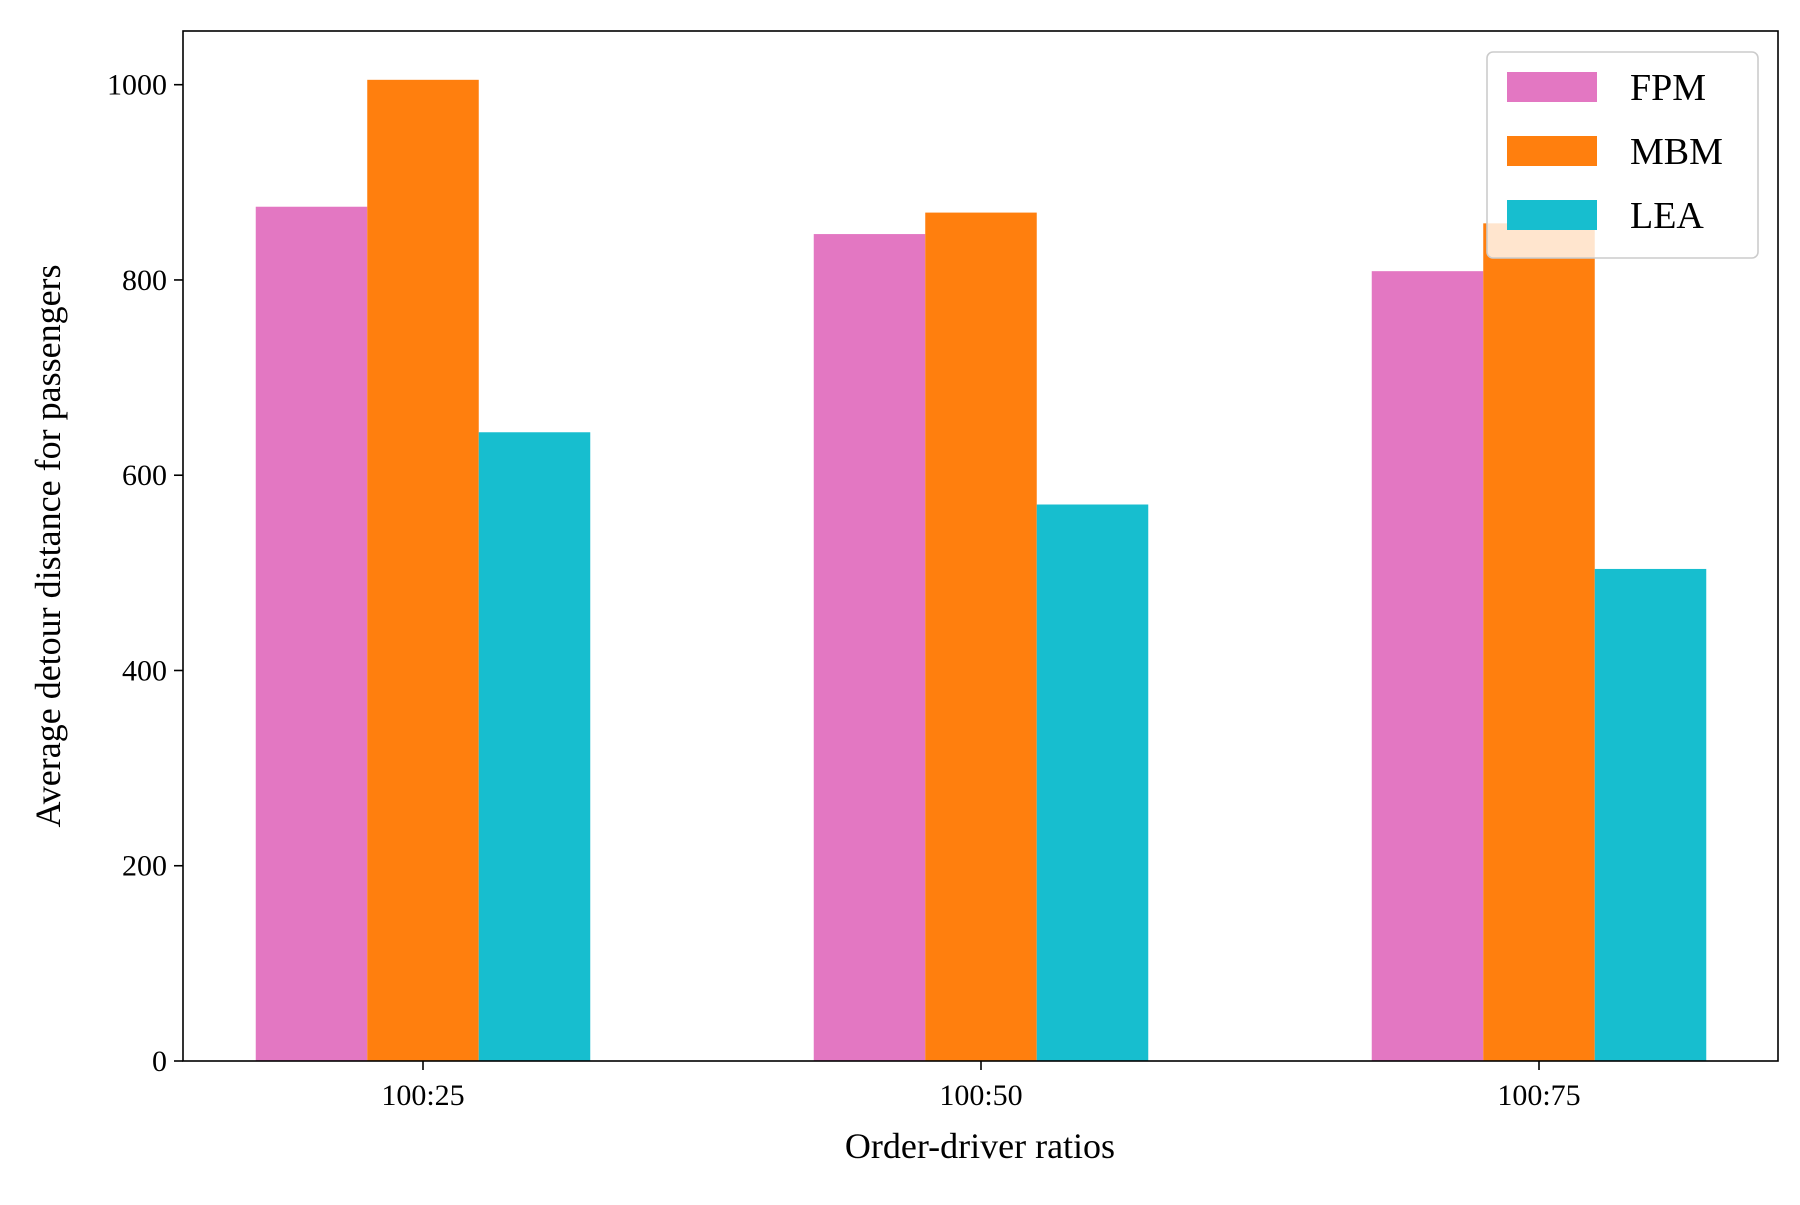 Image resolution: width=1800 pixels, height=1205 pixels. I want to click on y-tick-label: 1000, so click(137, 85).